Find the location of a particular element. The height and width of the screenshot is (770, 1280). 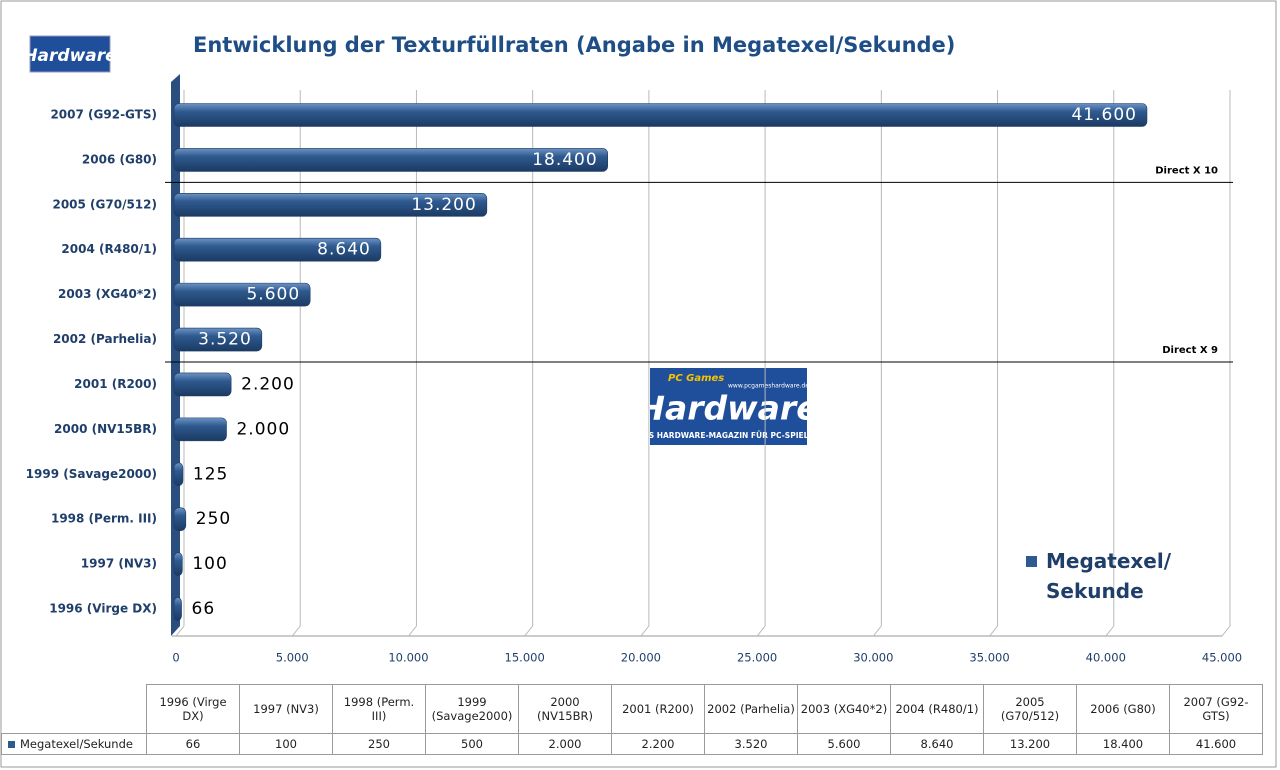

x-tick-label: 0 is located at coordinates (175, 658).